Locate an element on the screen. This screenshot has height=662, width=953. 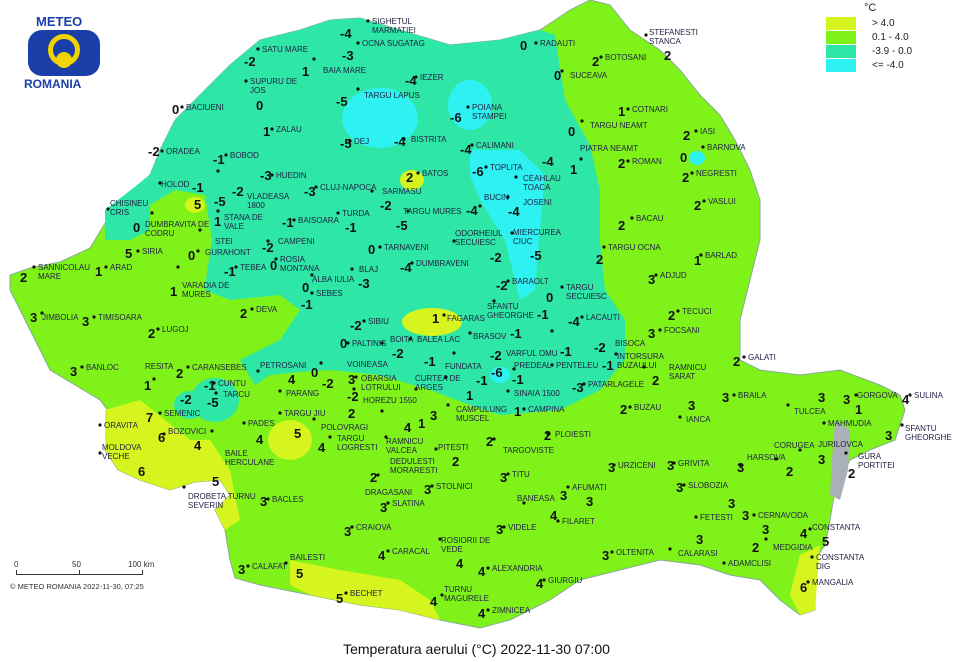
station: PREDEAL -6 is located at coordinates (521, 370).